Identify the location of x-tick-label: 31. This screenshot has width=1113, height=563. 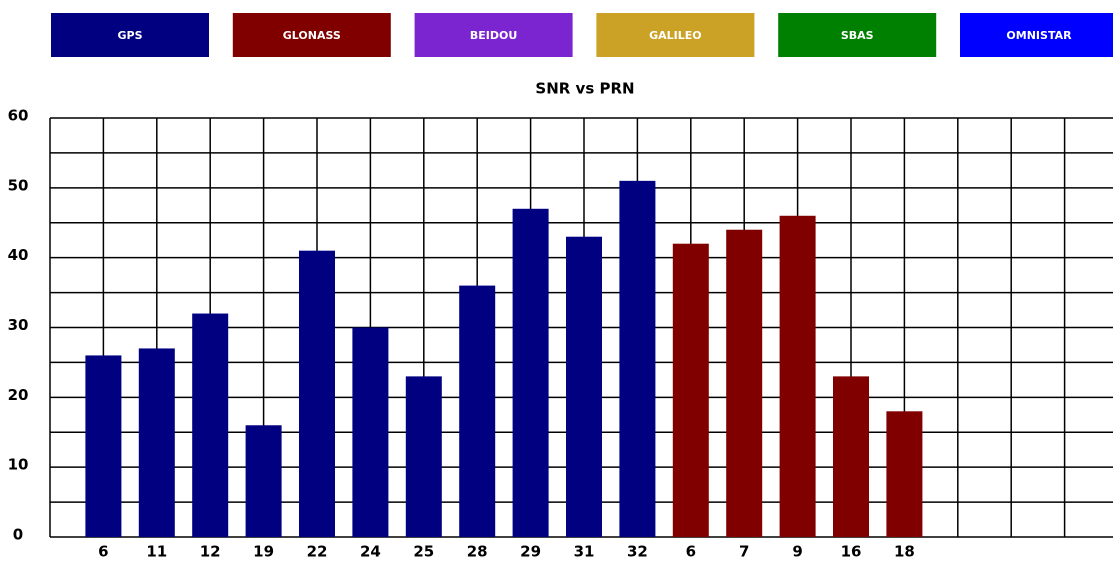
(584, 552).